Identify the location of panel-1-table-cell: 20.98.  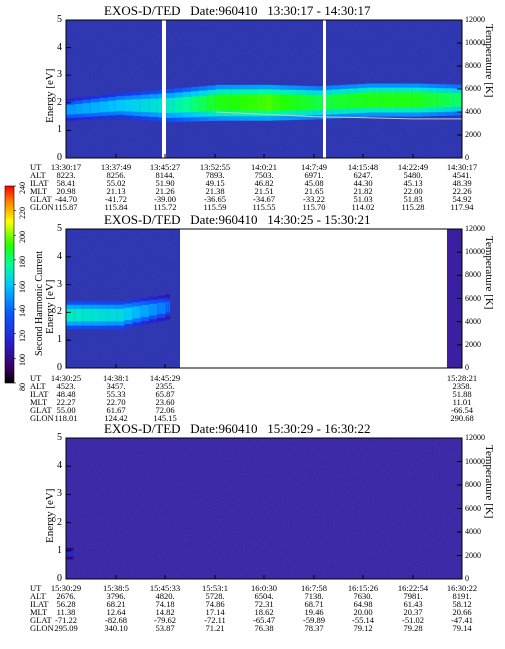
(66, 191).